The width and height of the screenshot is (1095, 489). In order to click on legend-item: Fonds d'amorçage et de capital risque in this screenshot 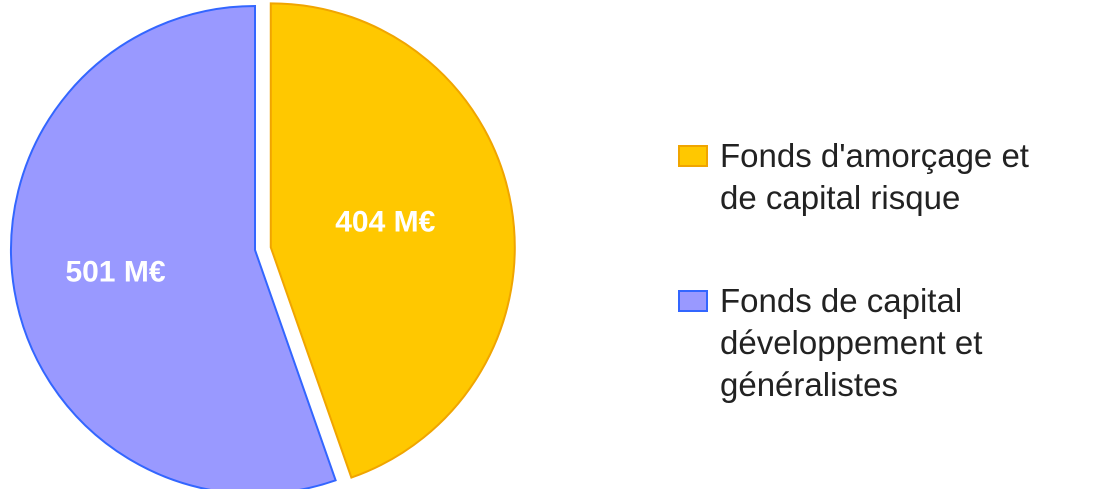, I will do `click(883, 177)`.